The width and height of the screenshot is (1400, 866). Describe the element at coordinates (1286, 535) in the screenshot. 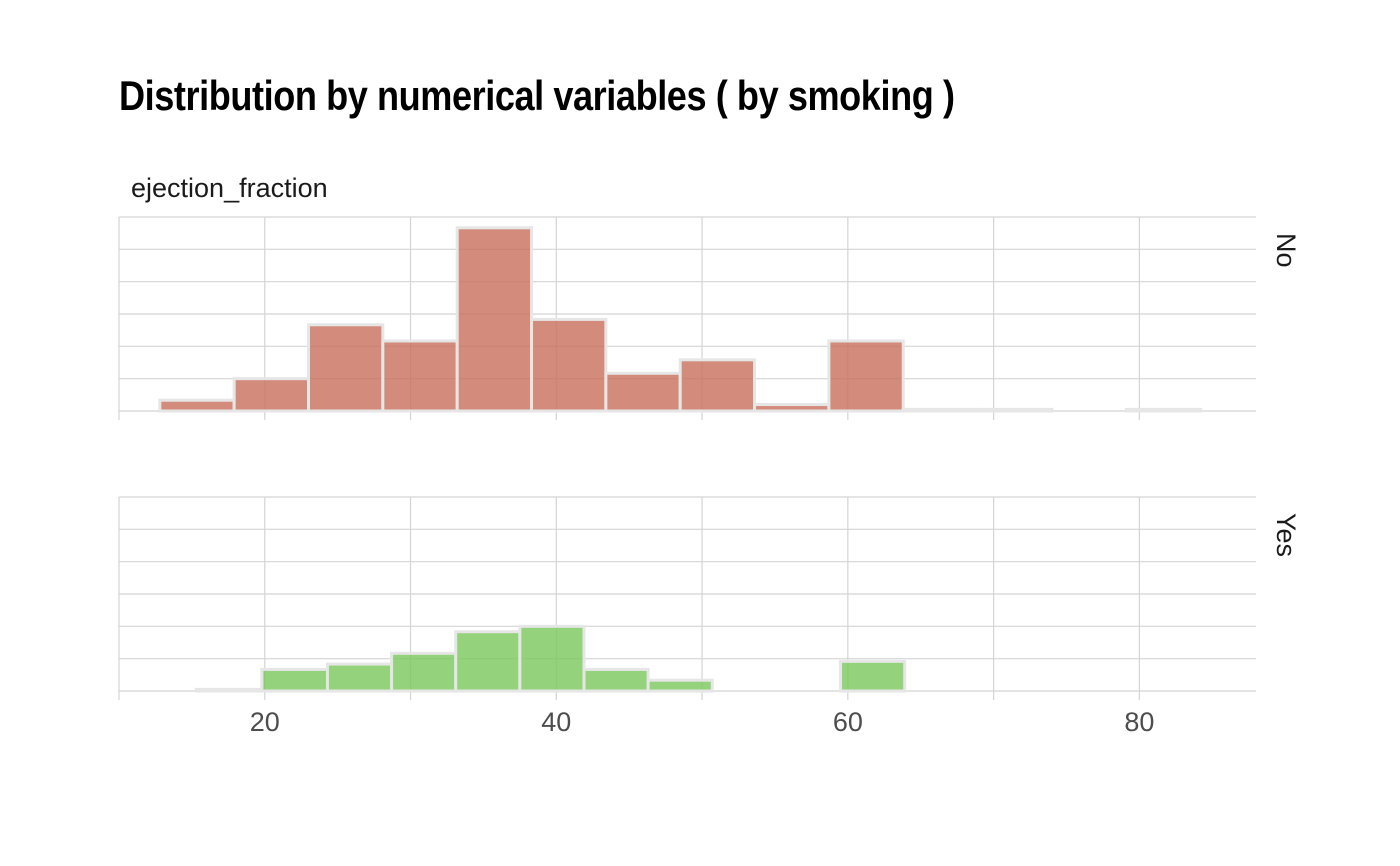

I see `strip-label-yes: Yes` at that location.